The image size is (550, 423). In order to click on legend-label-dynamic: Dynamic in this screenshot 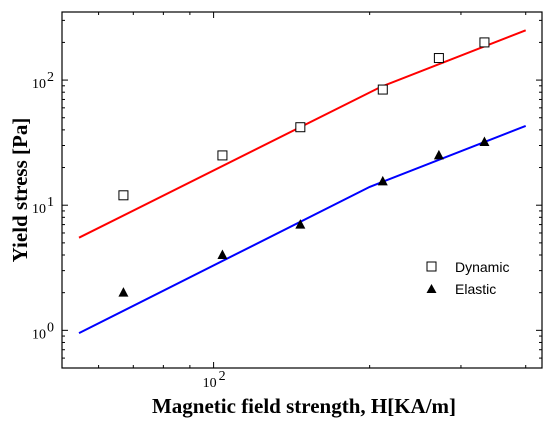, I will do `click(482, 267)`.